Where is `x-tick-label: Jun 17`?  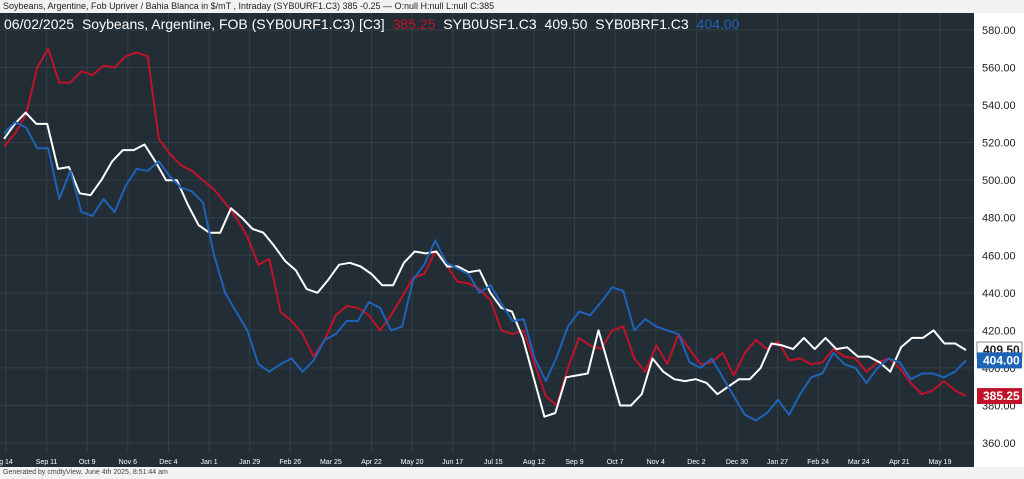
x-tick-label: Jun 17 is located at coordinates (452, 462).